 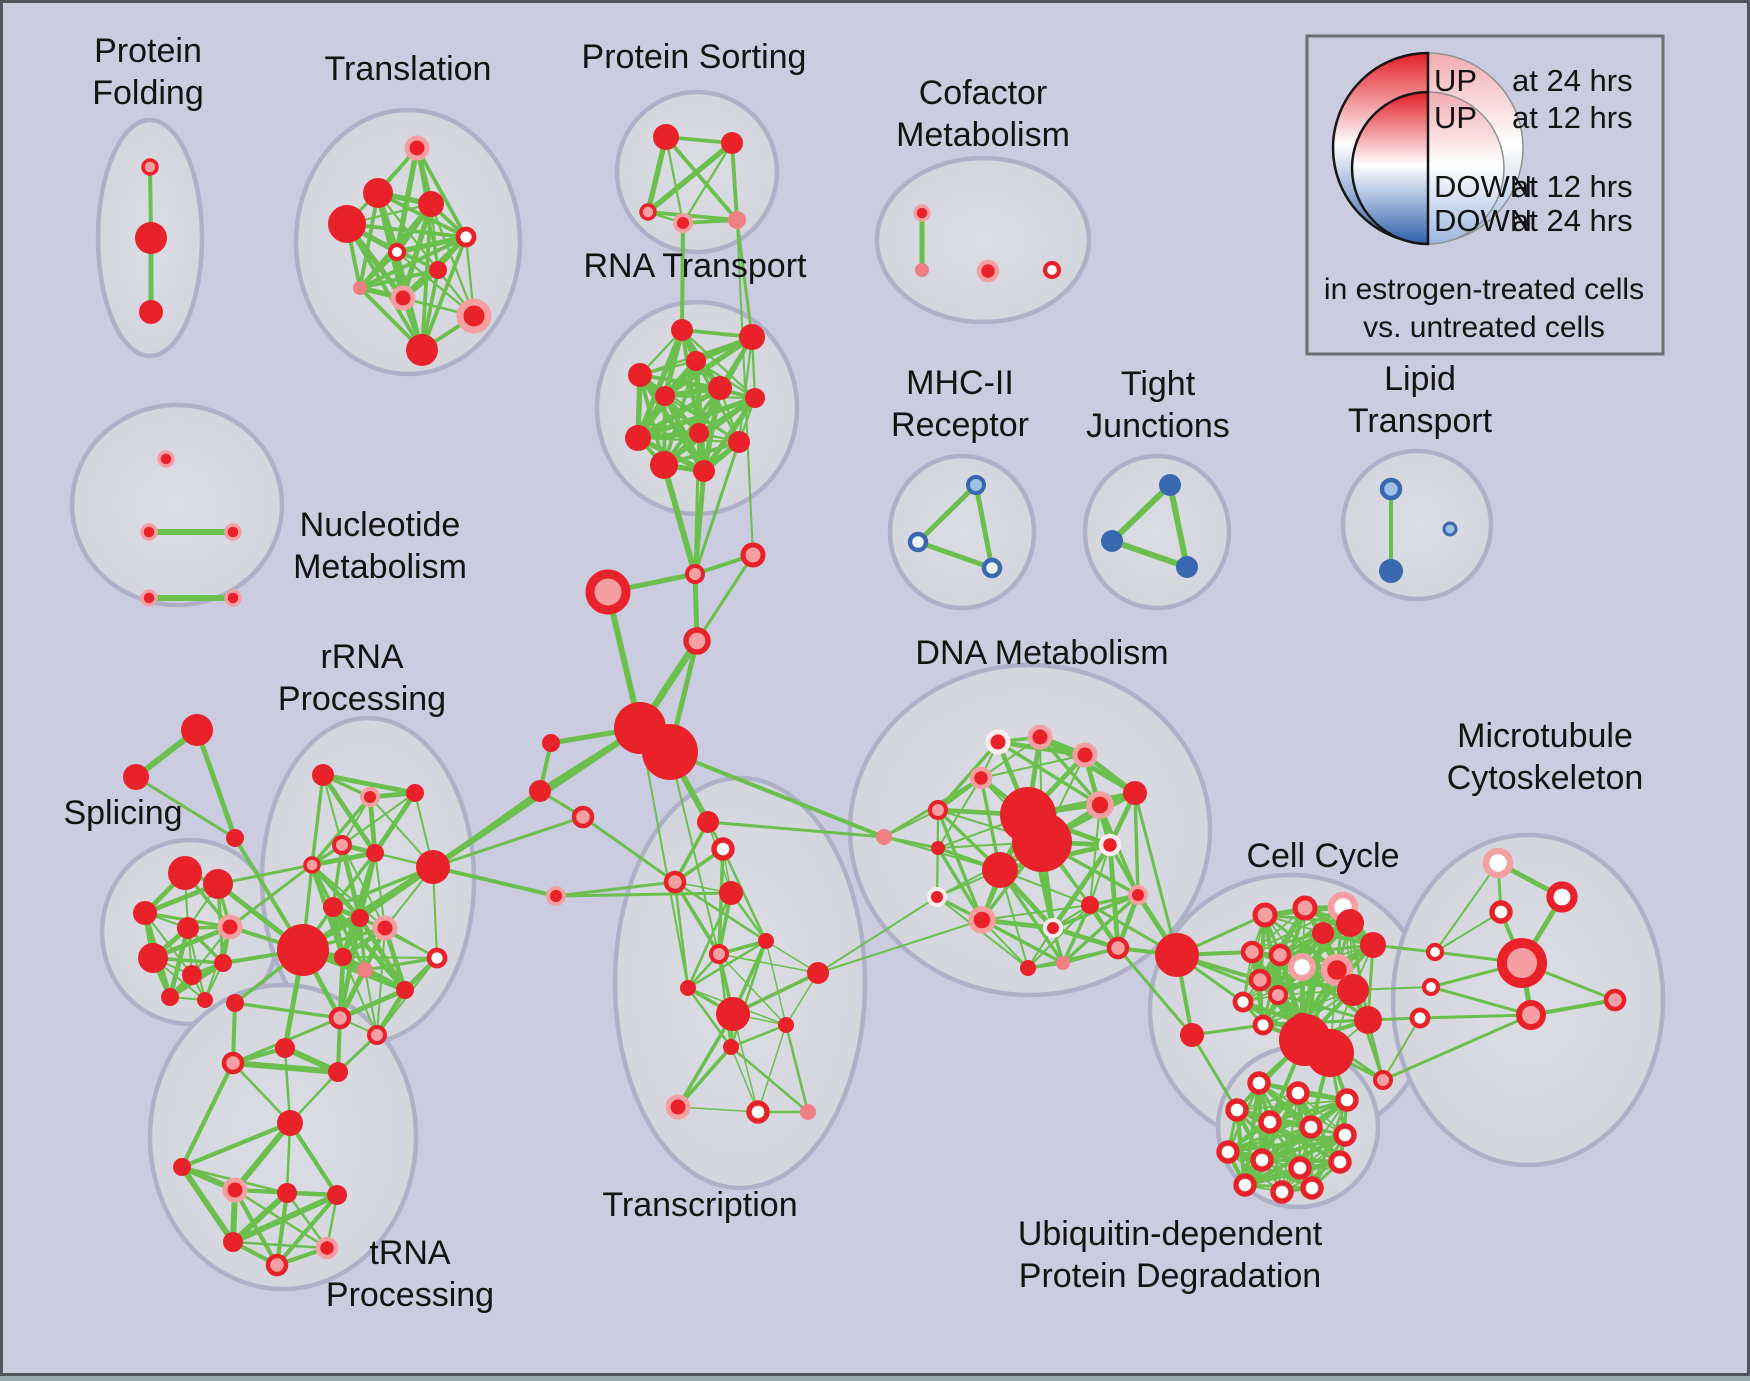 I want to click on cluster-label-nucleotide-metabolism-line1: Metabolism, so click(x=380, y=567).